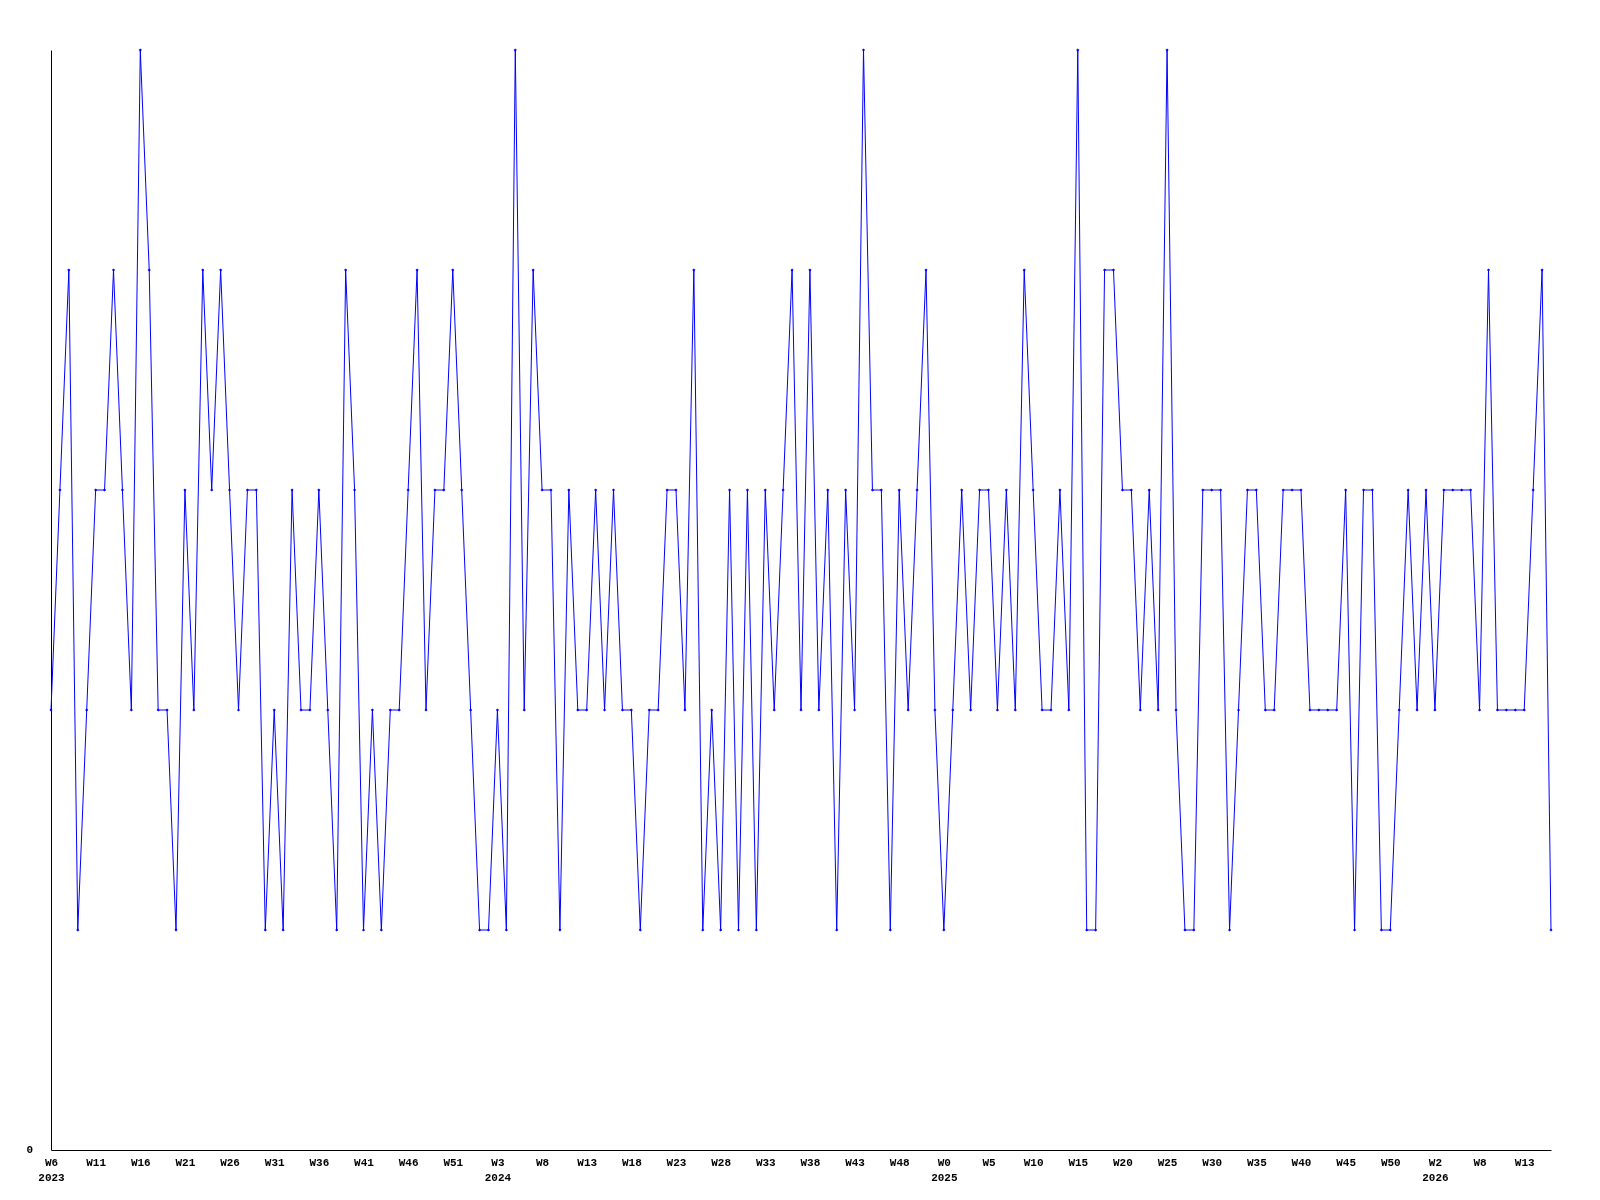  What do you see at coordinates (810, 1162) in the screenshot?
I see `x-tick-label: W38` at bounding box center [810, 1162].